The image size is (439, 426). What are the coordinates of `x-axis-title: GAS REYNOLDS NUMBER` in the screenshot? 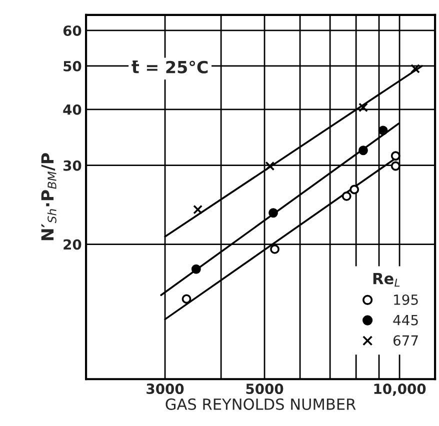 It's located at (261, 404).